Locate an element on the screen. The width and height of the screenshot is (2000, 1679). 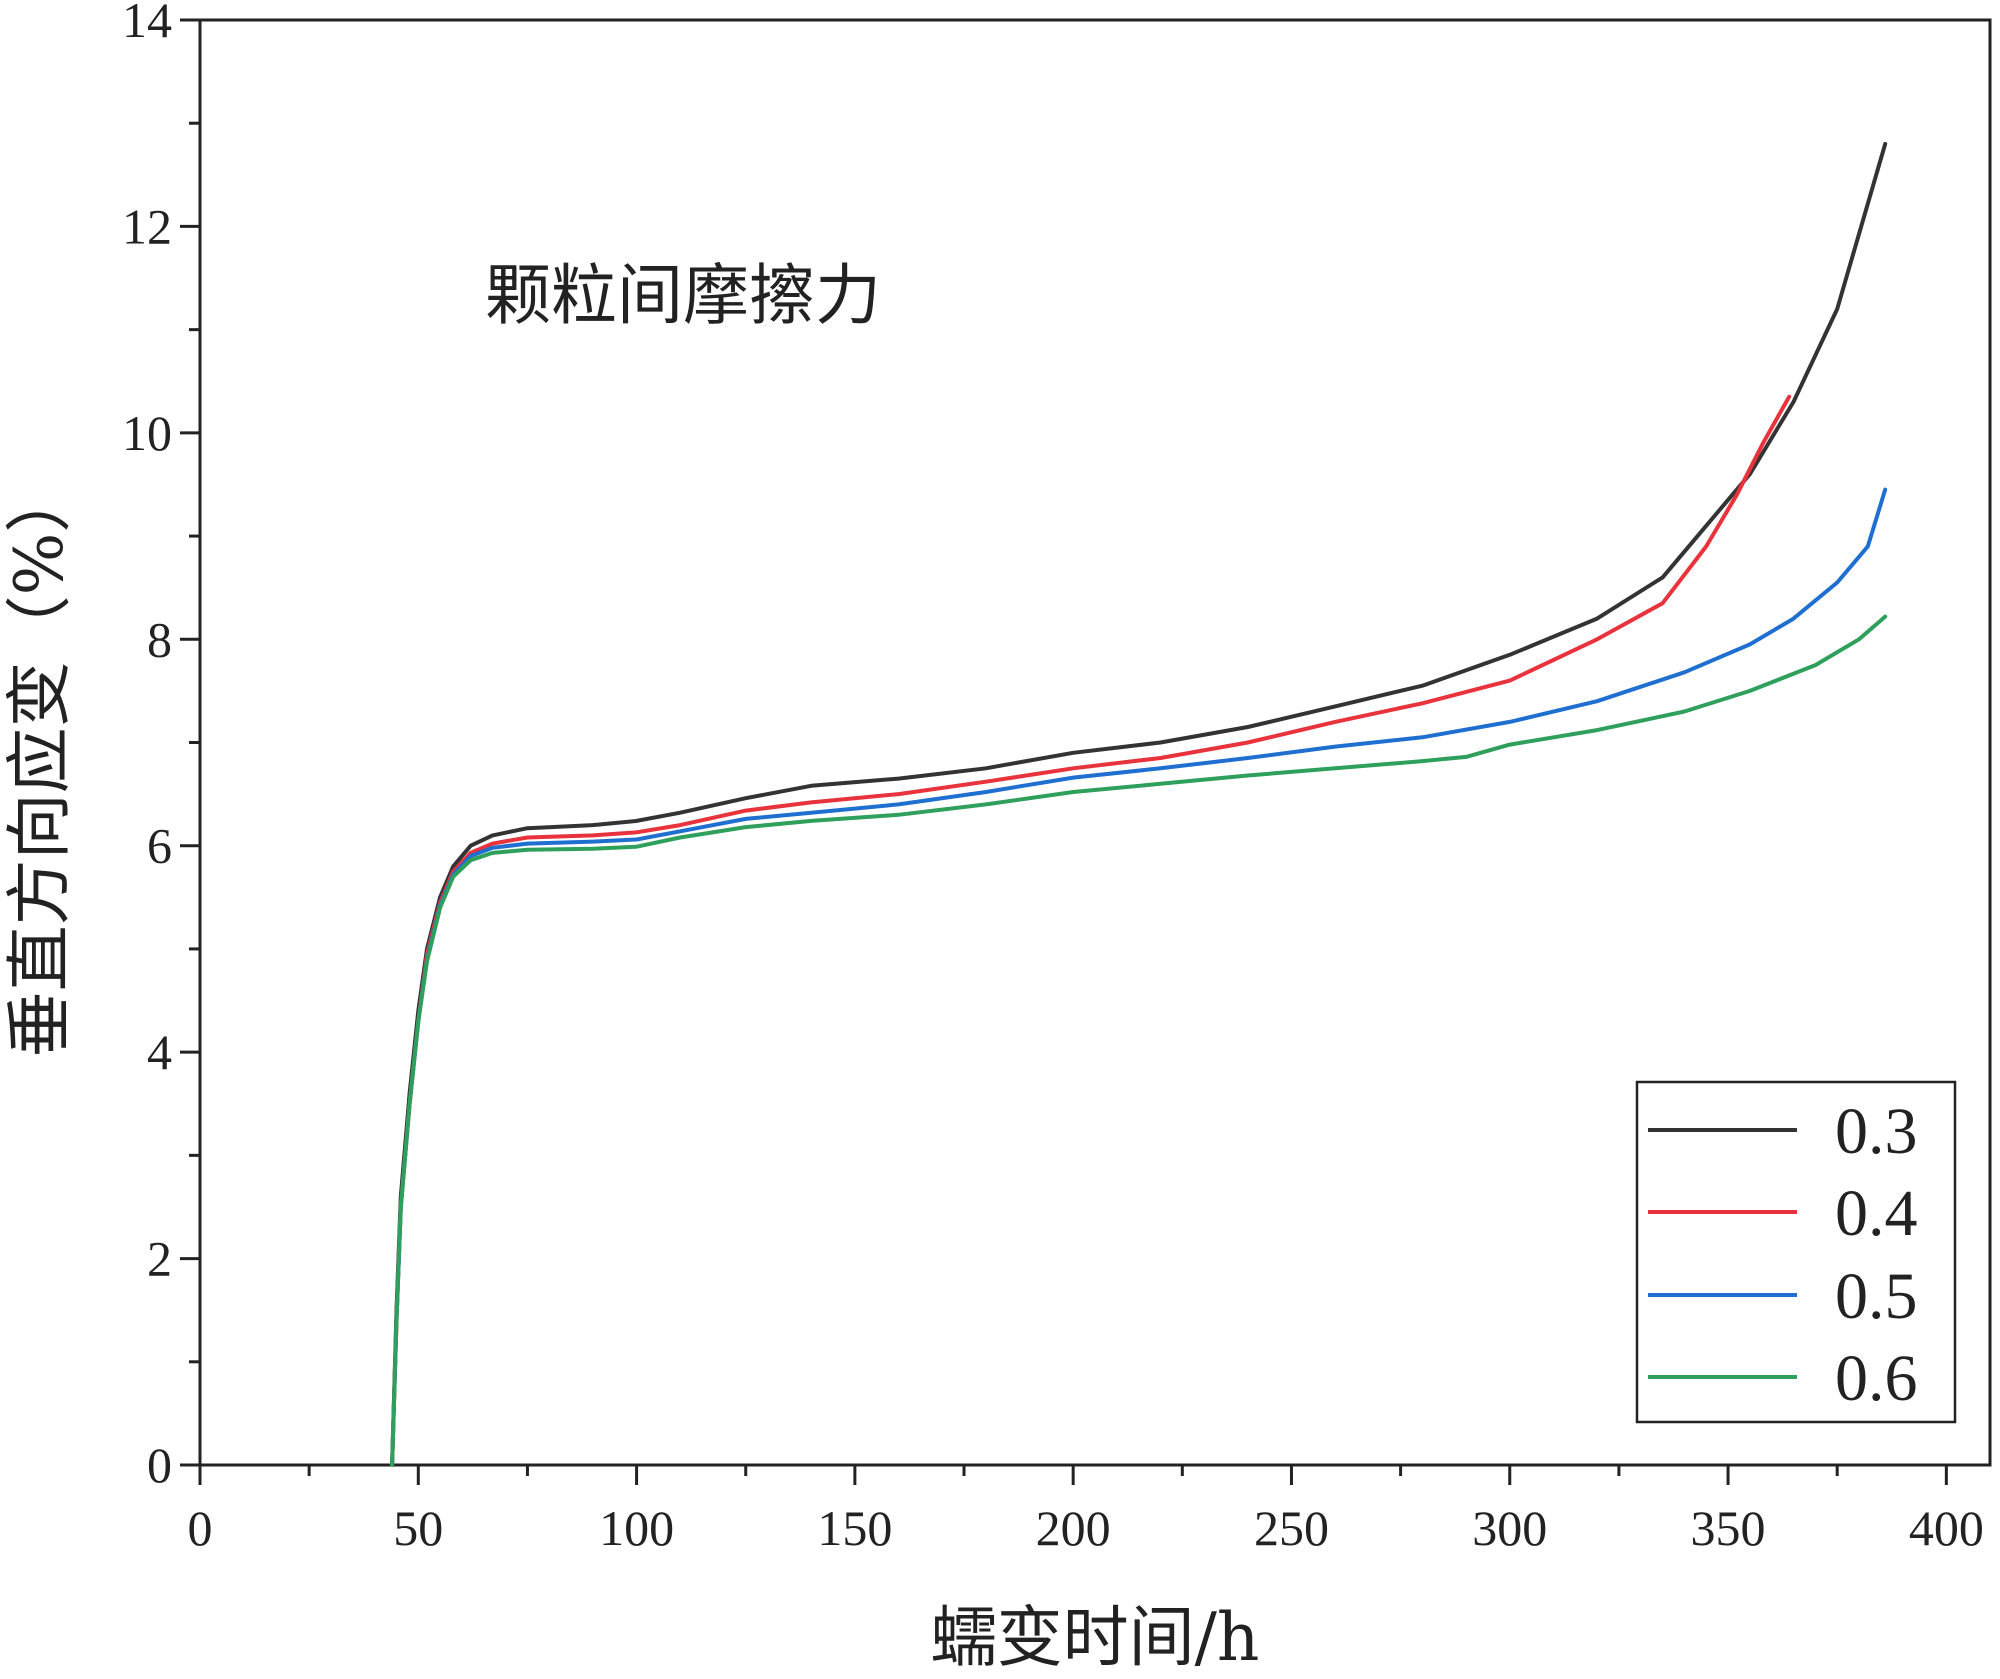
chart-annotation: 颗粒间摩擦力 is located at coordinates (683, 295).